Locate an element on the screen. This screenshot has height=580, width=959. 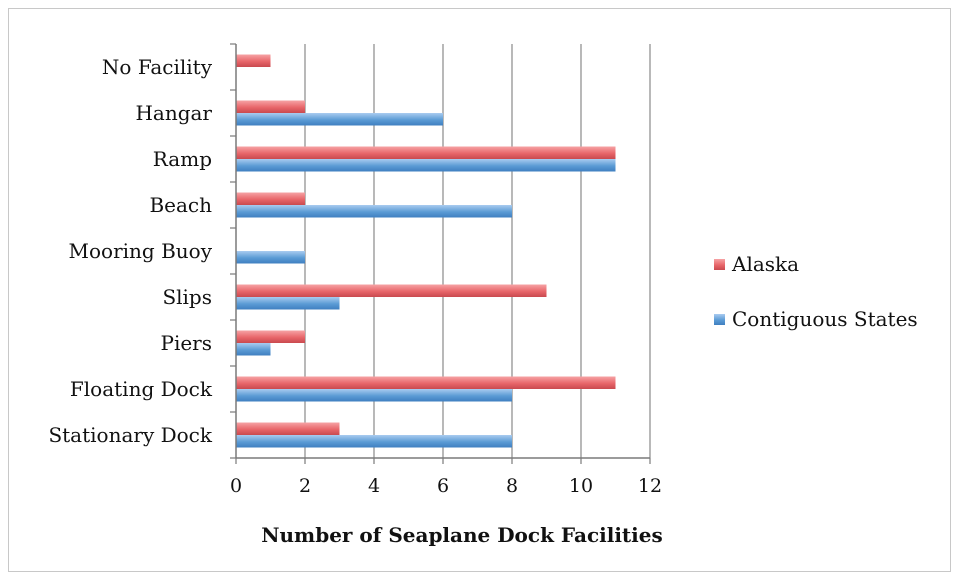
category-label: Beach is located at coordinates (180, 205).